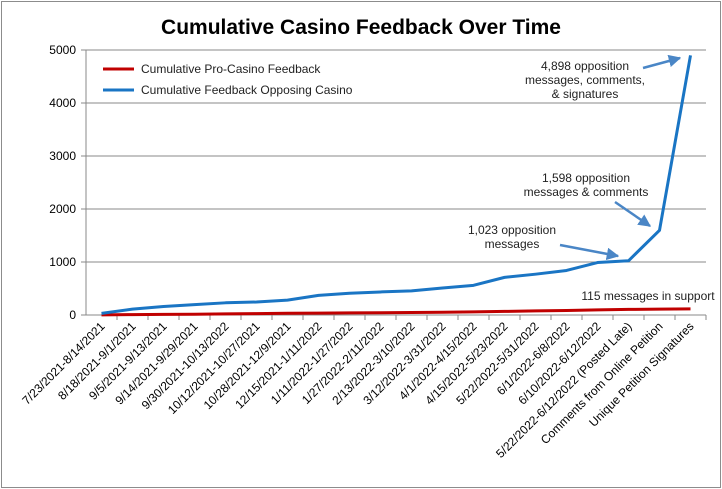  Describe the element at coordinates (586, 178) in the screenshot. I see `annotation-text: 1,598 opposition` at that location.